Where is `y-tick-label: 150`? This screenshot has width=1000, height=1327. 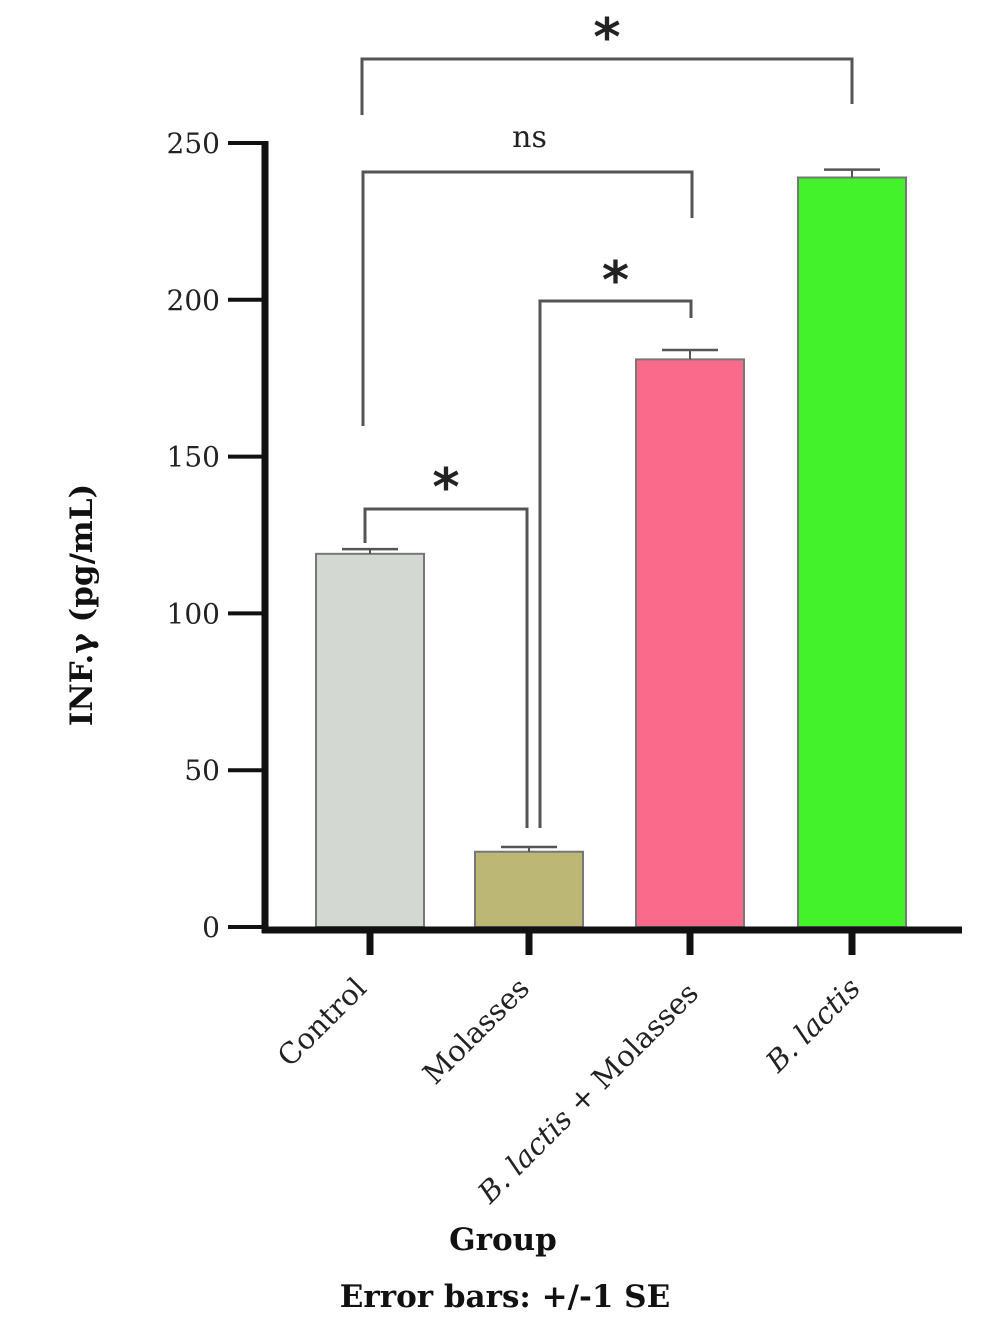 y-tick-label: 150 is located at coordinates (193, 457).